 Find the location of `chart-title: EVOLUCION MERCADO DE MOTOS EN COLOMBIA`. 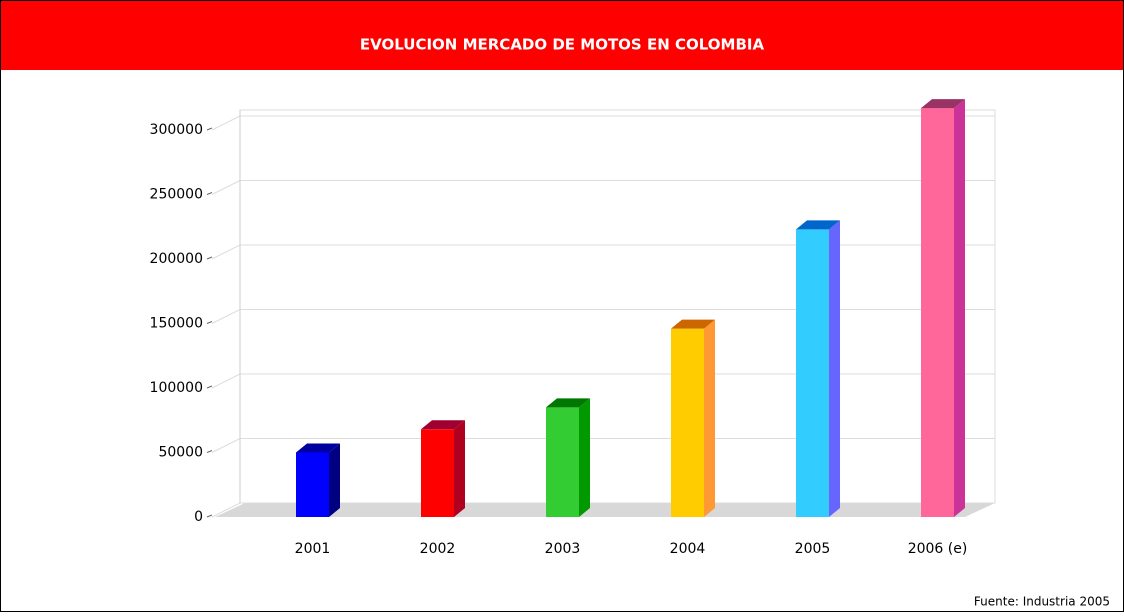

chart-title: EVOLUCION MERCADO DE MOTOS EN COLOMBIA is located at coordinates (562, 45).